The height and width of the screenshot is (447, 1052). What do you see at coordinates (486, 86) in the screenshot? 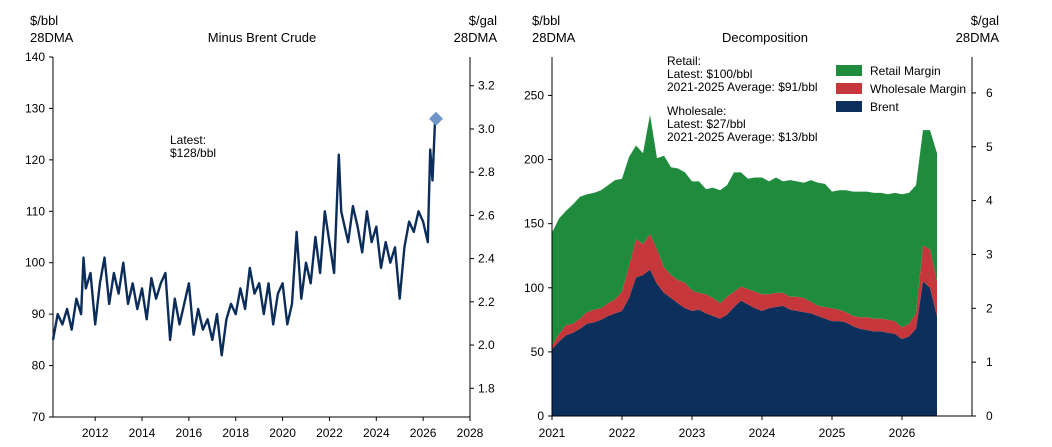
I see `left-chart-y2-tick-label: 3.2` at bounding box center [486, 86].